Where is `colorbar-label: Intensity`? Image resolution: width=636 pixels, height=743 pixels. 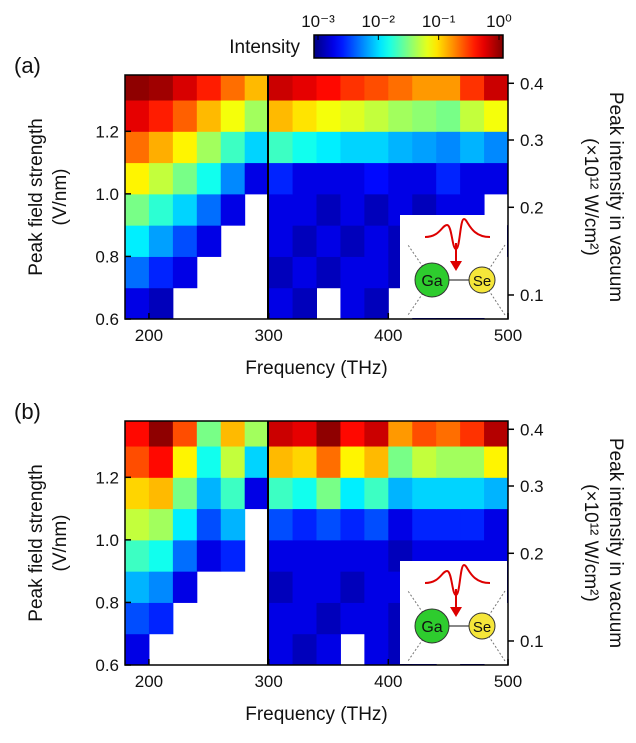 colorbar-label: Intensity is located at coordinates (264, 47).